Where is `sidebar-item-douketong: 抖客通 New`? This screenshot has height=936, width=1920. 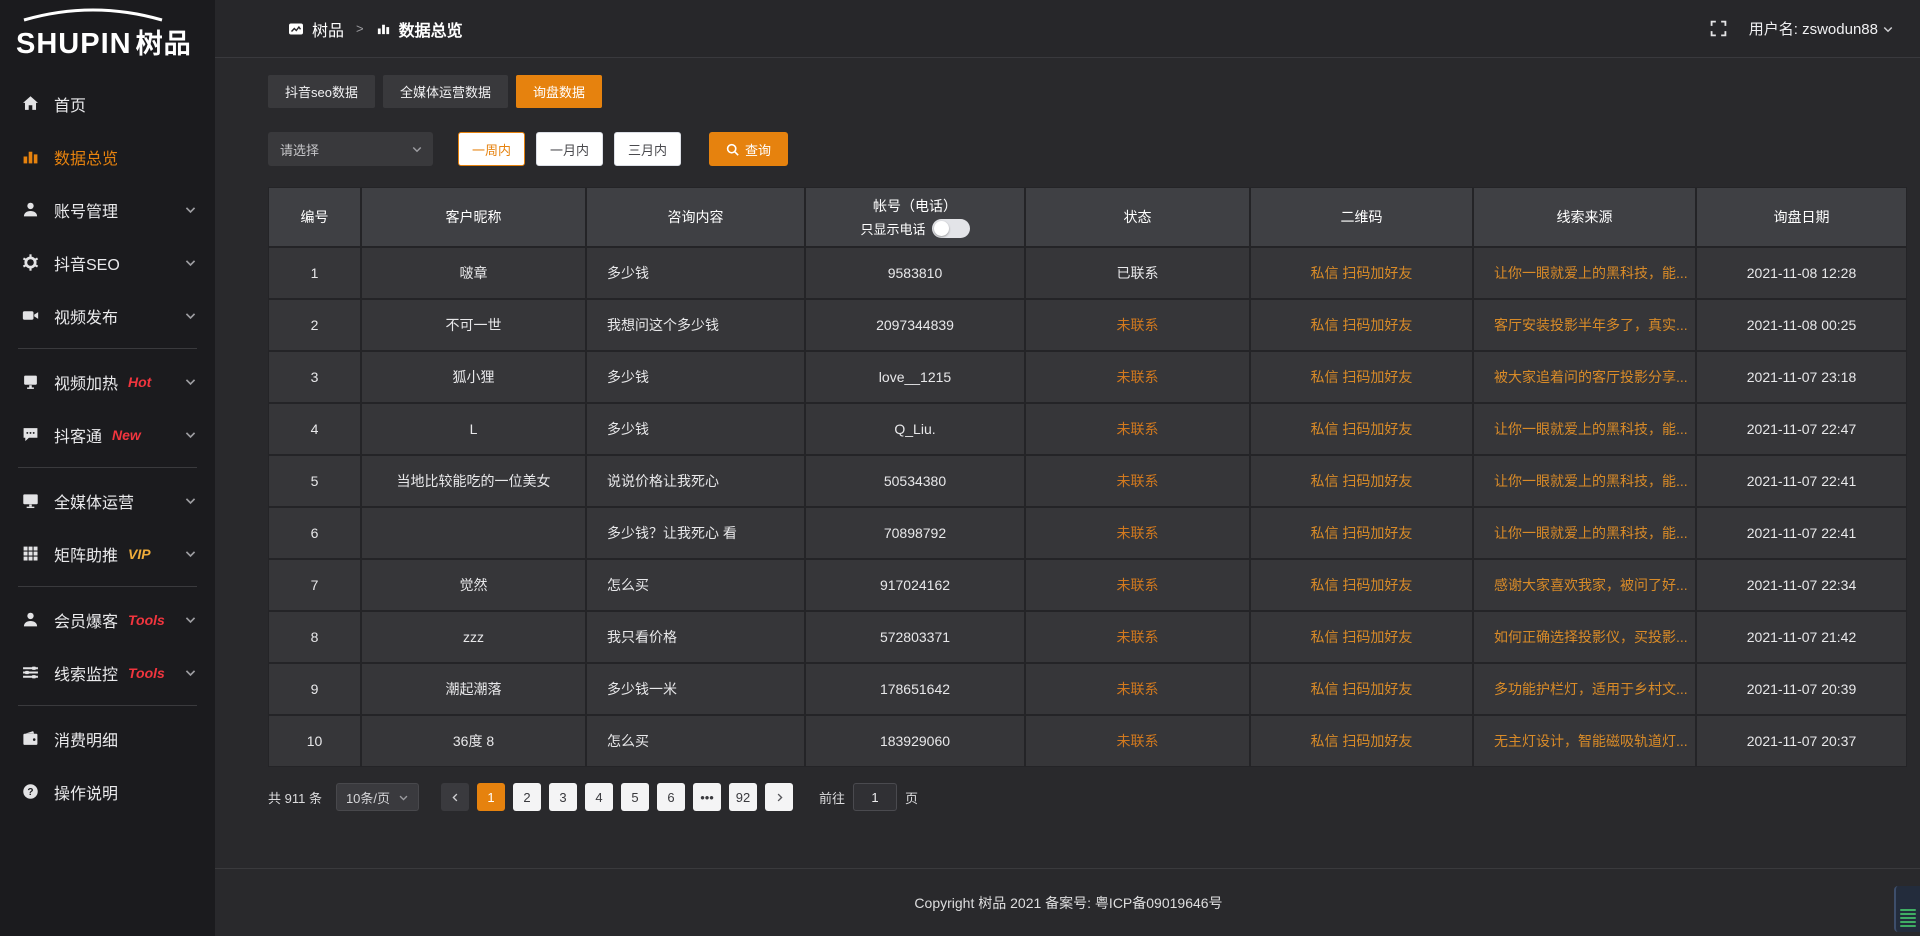 sidebar-item-douketong: 抖客通 New is located at coordinates (107, 434).